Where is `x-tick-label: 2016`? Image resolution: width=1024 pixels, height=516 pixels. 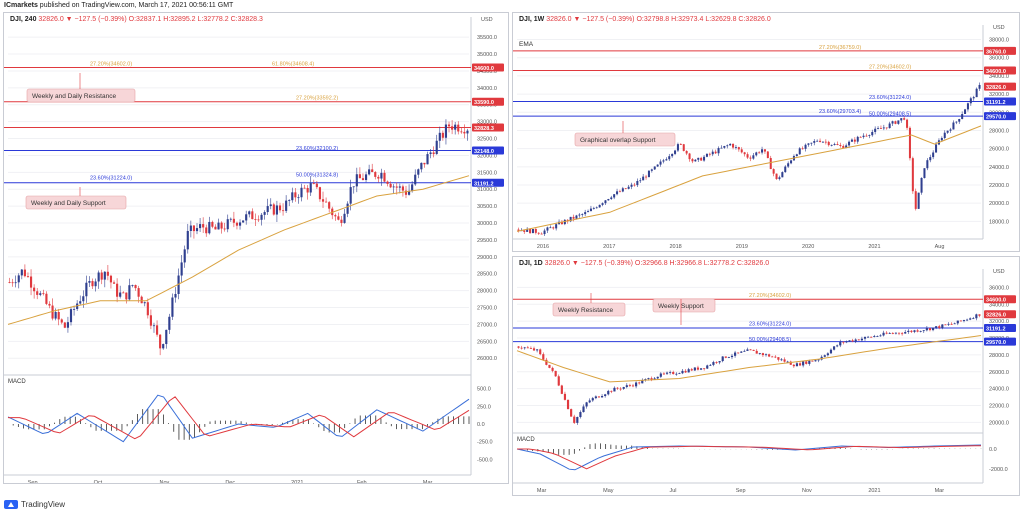 x-tick-label: 2016 is located at coordinates (543, 247).